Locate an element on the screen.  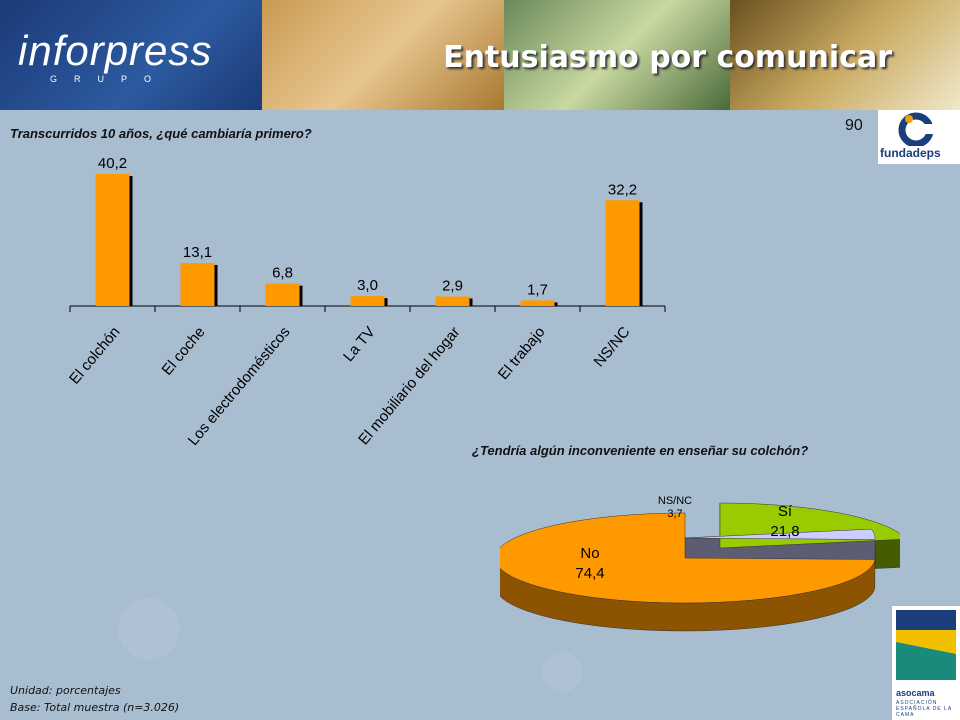
pie-slice-value: 21,8 is located at coordinates (784, 531).